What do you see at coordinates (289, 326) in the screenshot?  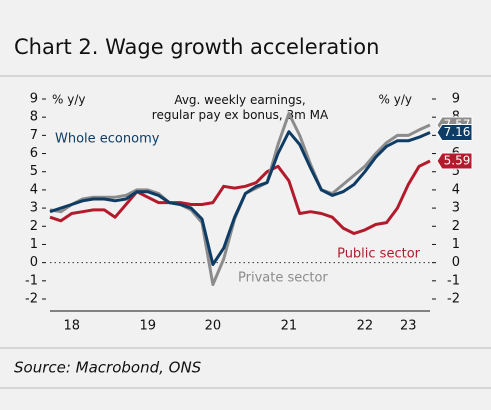 I see `x-tick-label: 21` at bounding box center [289, 326].